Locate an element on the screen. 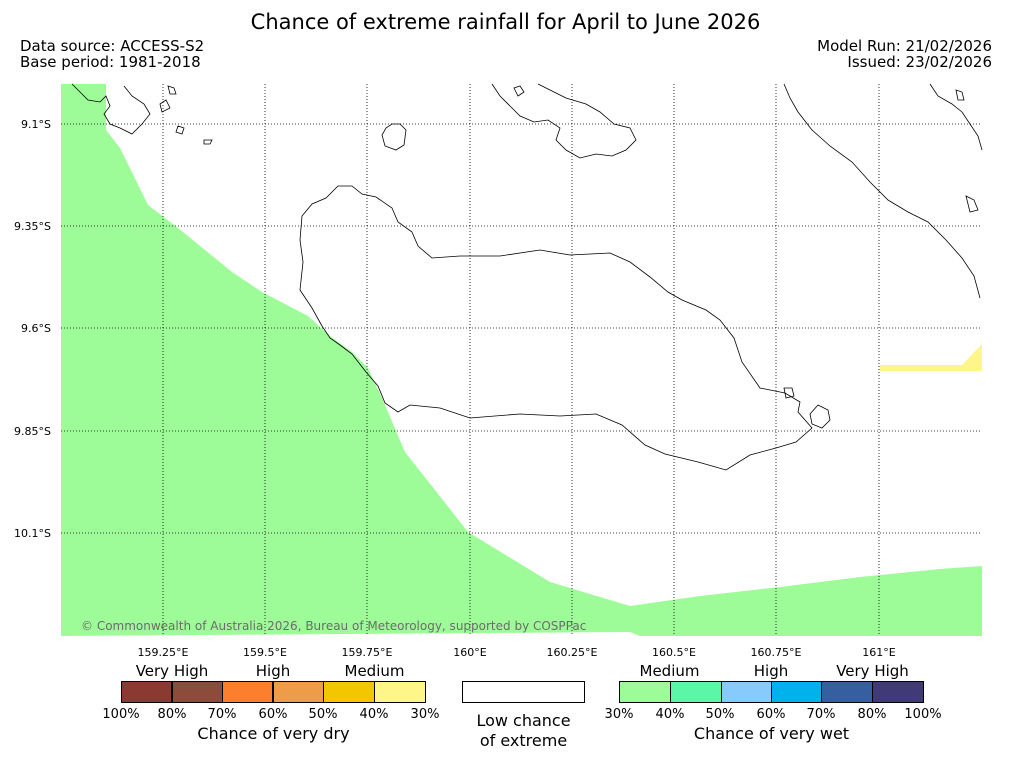 The image size is (1011, 758). dry-category-medium: Medium is located at coordinates (374, 671).